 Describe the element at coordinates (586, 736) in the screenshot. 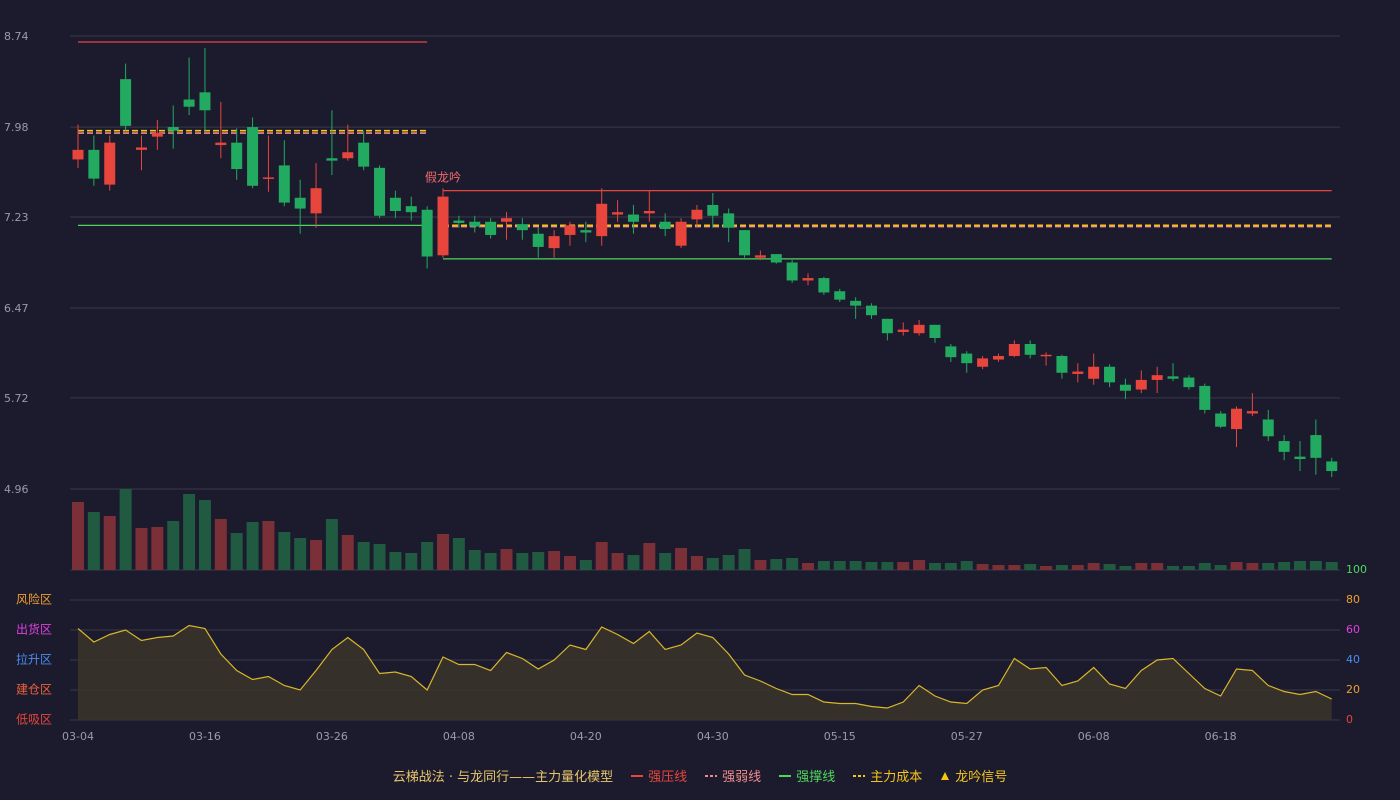

I see `x-tick-label: 04-20` at that location.